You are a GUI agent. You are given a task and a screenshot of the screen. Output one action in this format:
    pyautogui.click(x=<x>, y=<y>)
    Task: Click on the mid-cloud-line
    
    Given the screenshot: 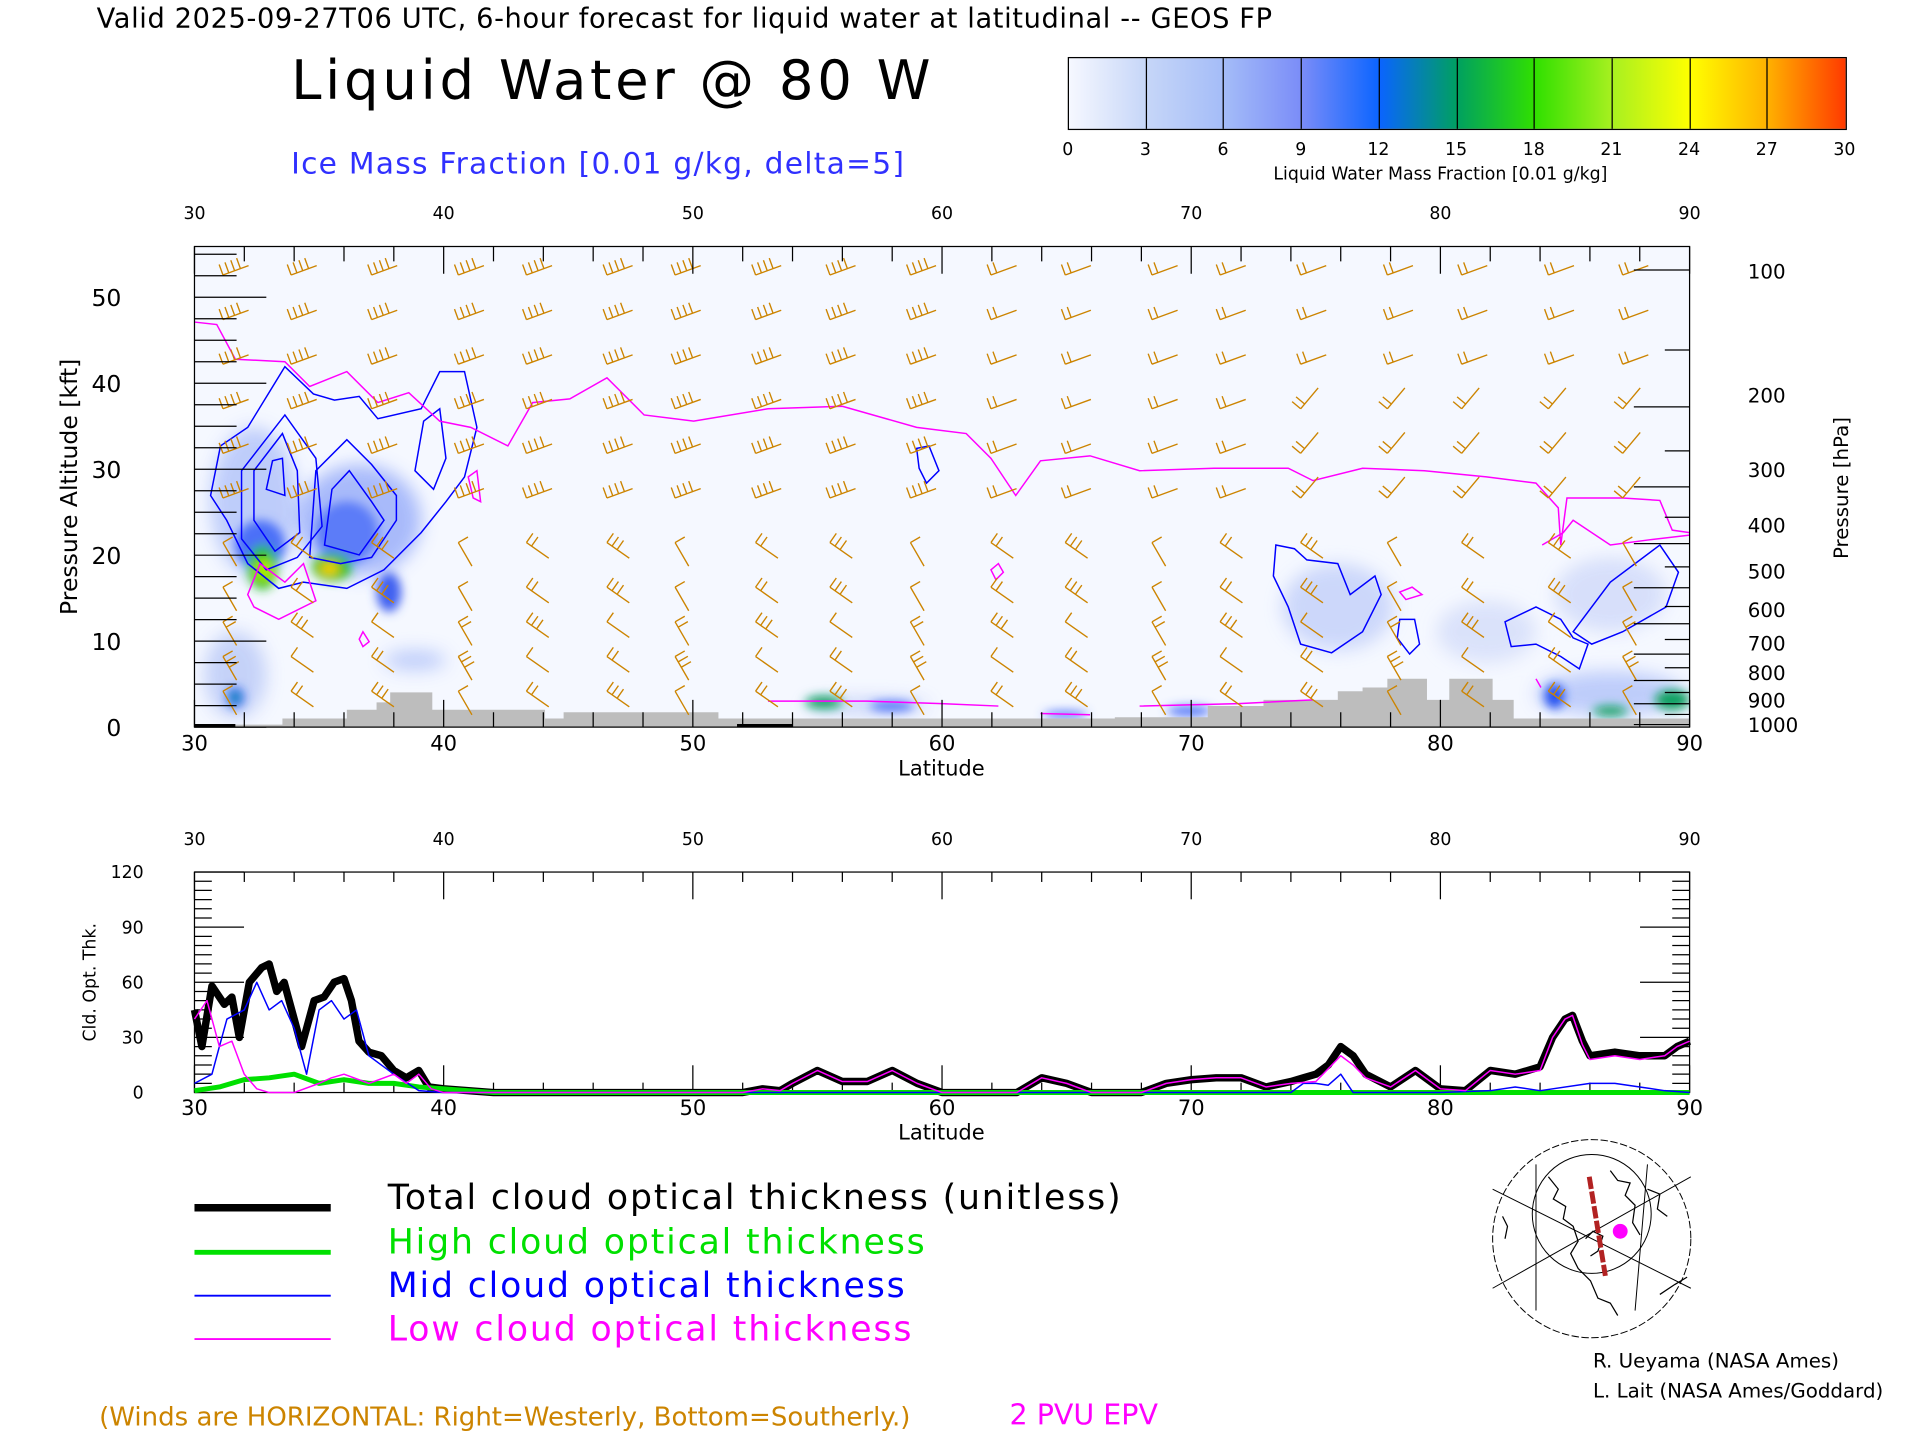 What is the action you would take?
    pyautogui.click(x=942, y=1037)
    